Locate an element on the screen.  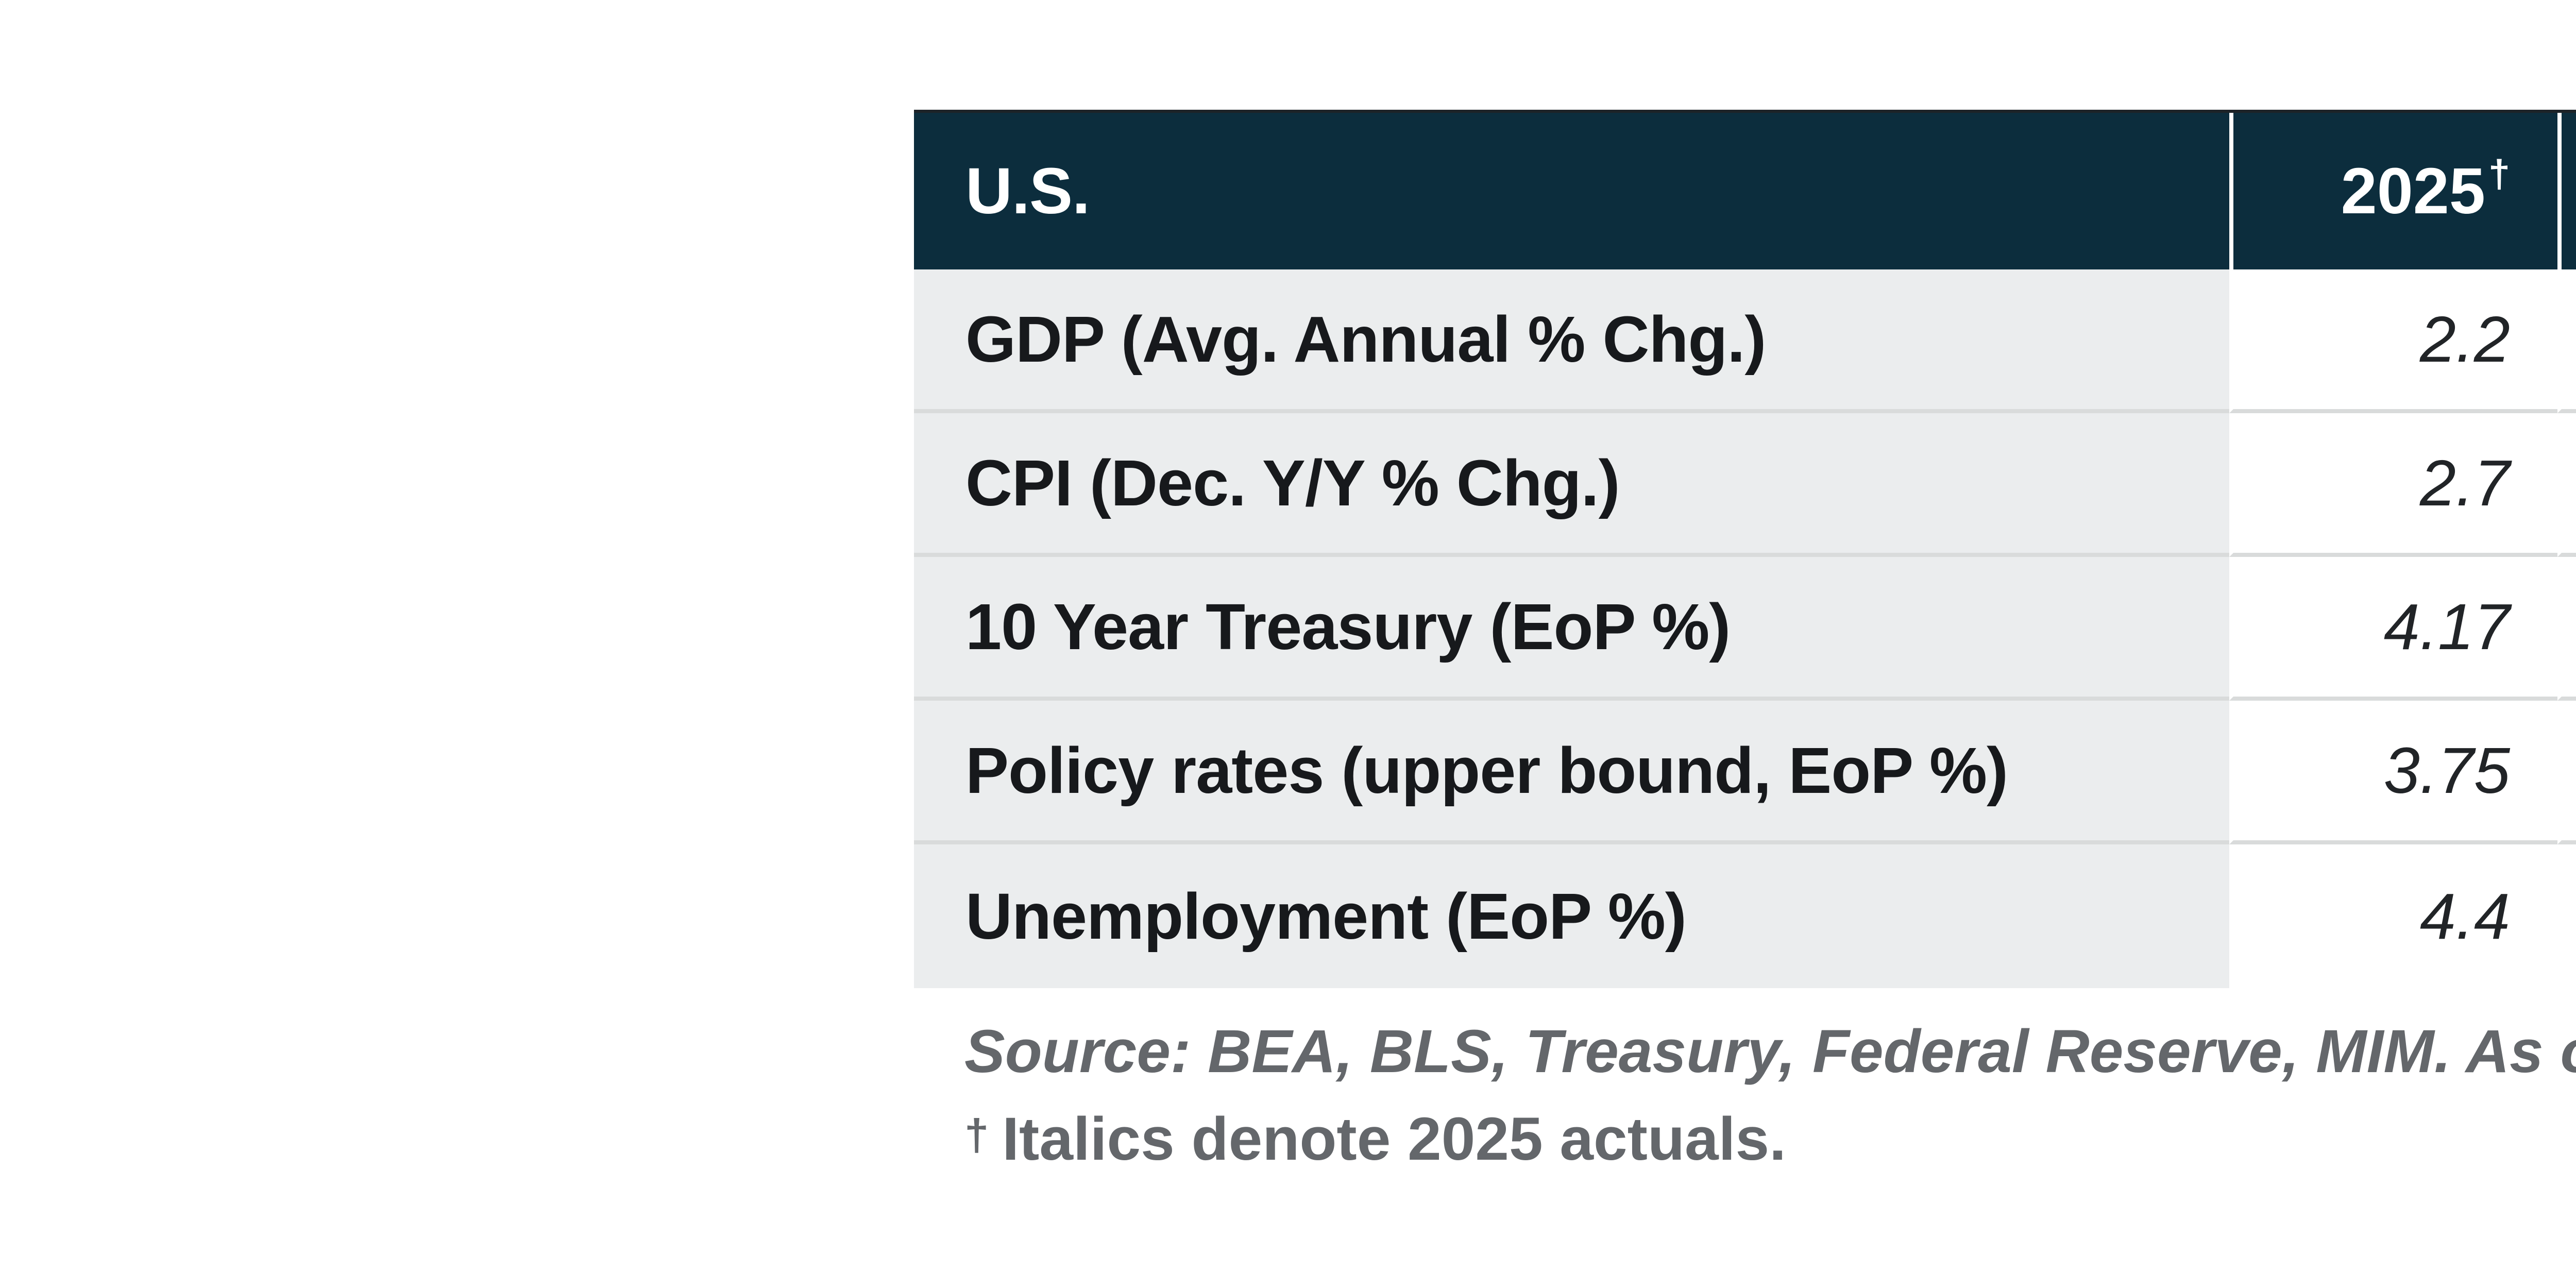
cell-value-2025: 3.75 is located at coordinates (2393, 772).